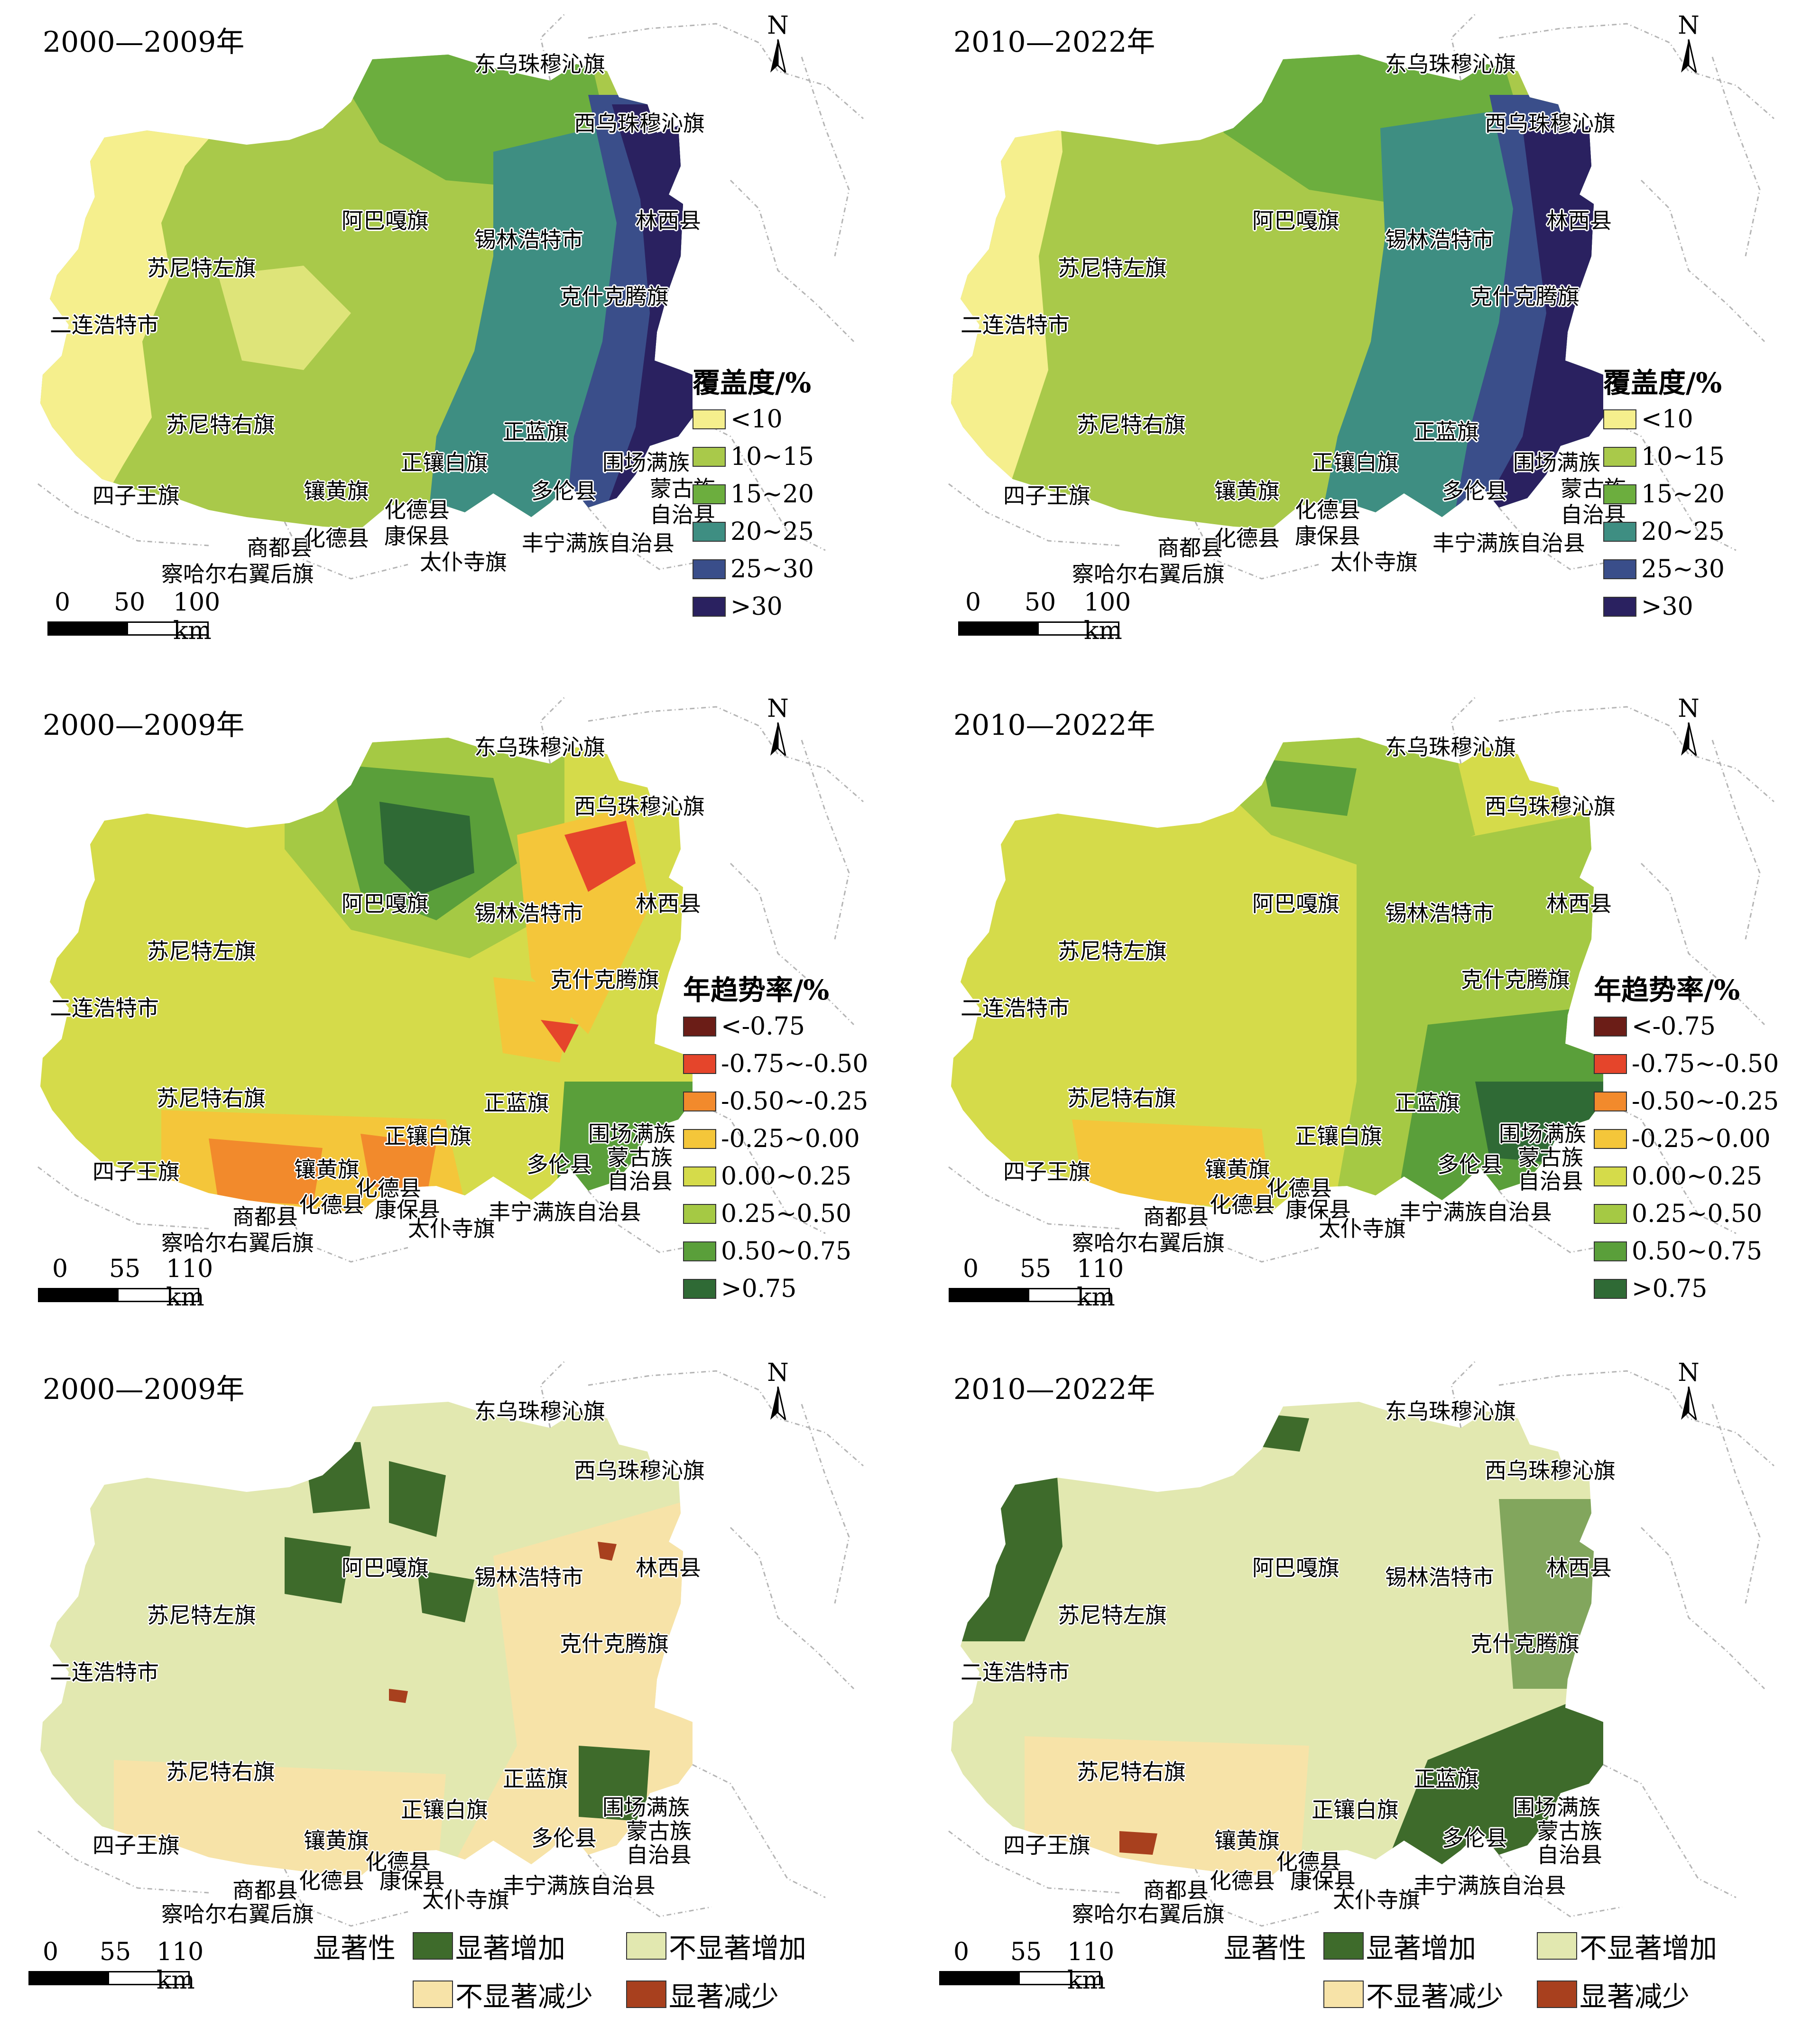  I want to click on period-label: 2010—2022年, so click(1054, 42).